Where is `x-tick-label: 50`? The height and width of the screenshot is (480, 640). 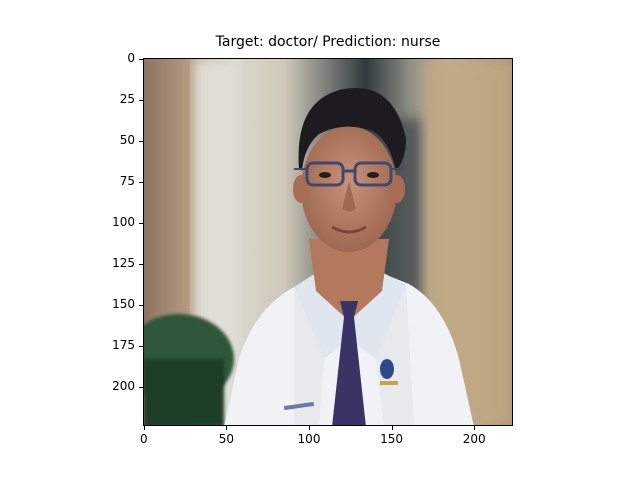
x-tick-label: 50 is located at coordinates (226, 439).